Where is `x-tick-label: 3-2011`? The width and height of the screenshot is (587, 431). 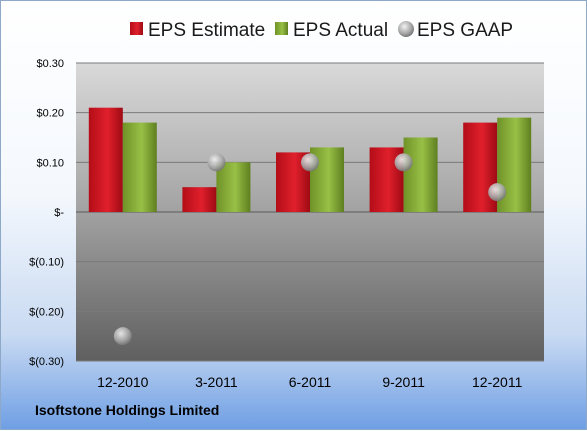 x-tick-label: 3-2011 is located at coordinates (216, 382).